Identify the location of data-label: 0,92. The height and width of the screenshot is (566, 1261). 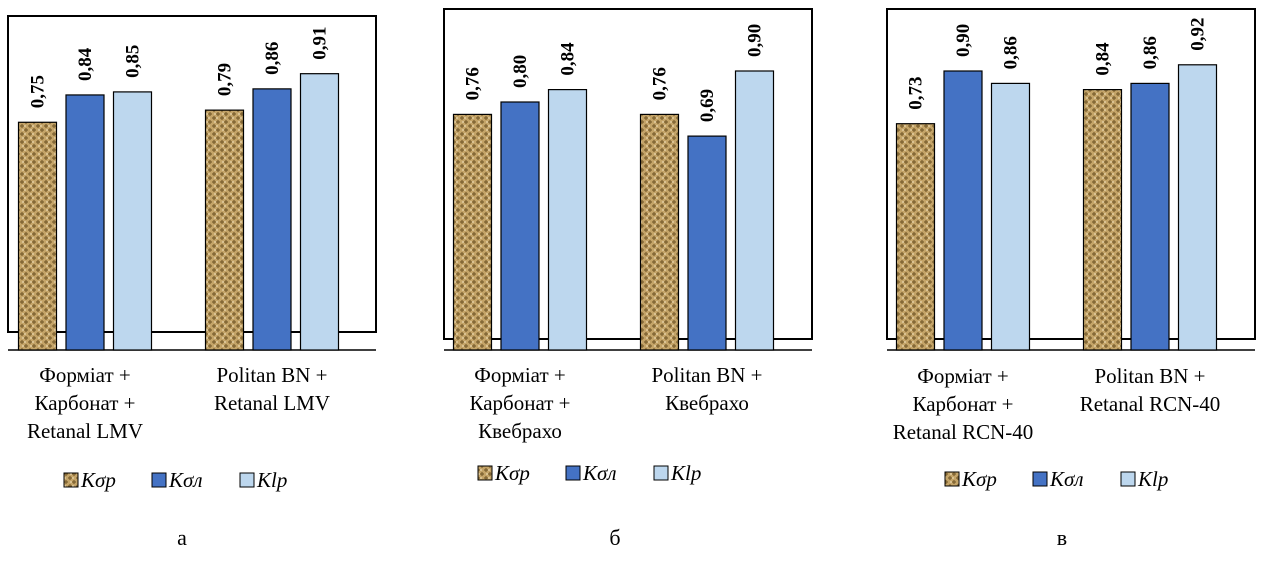
(1198, 34).